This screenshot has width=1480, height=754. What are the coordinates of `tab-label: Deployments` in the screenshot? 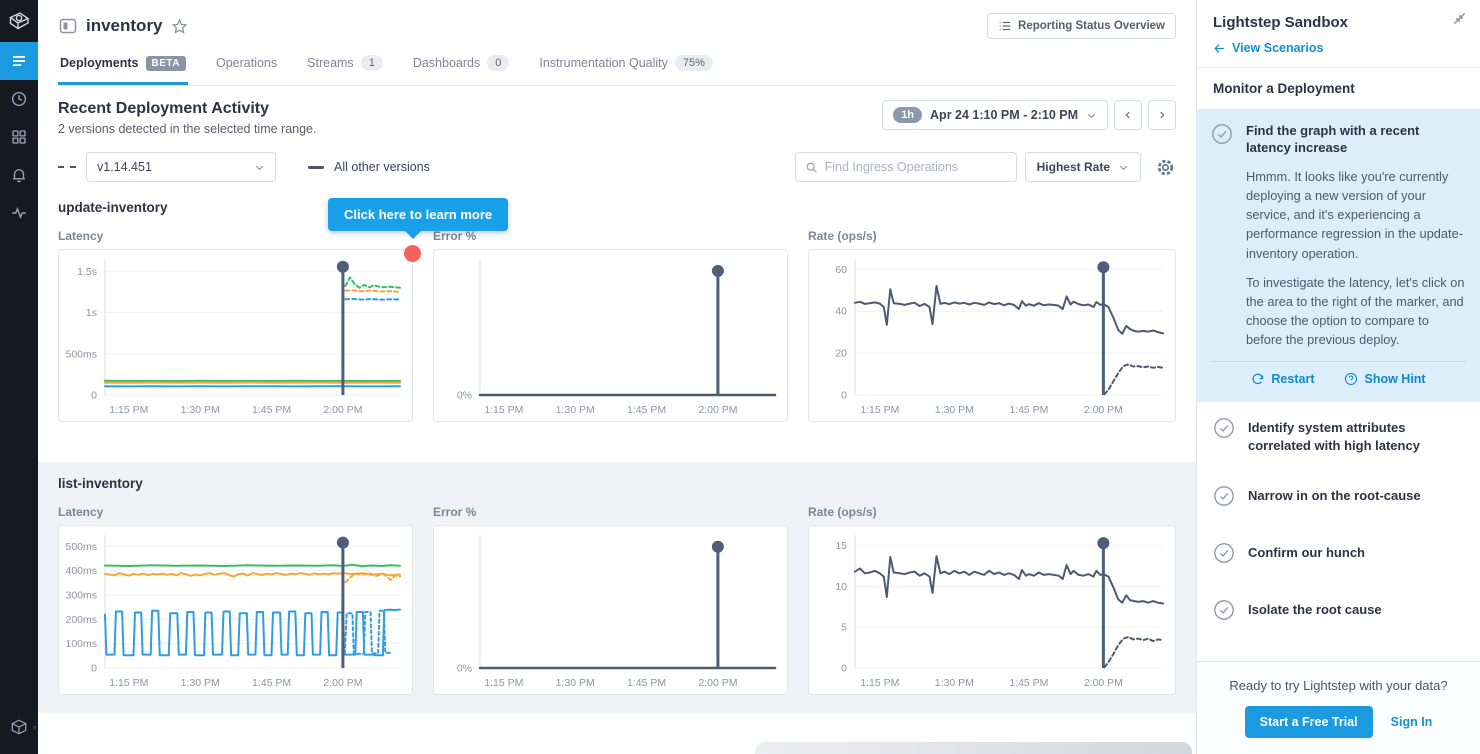 It's located at (99, 63).